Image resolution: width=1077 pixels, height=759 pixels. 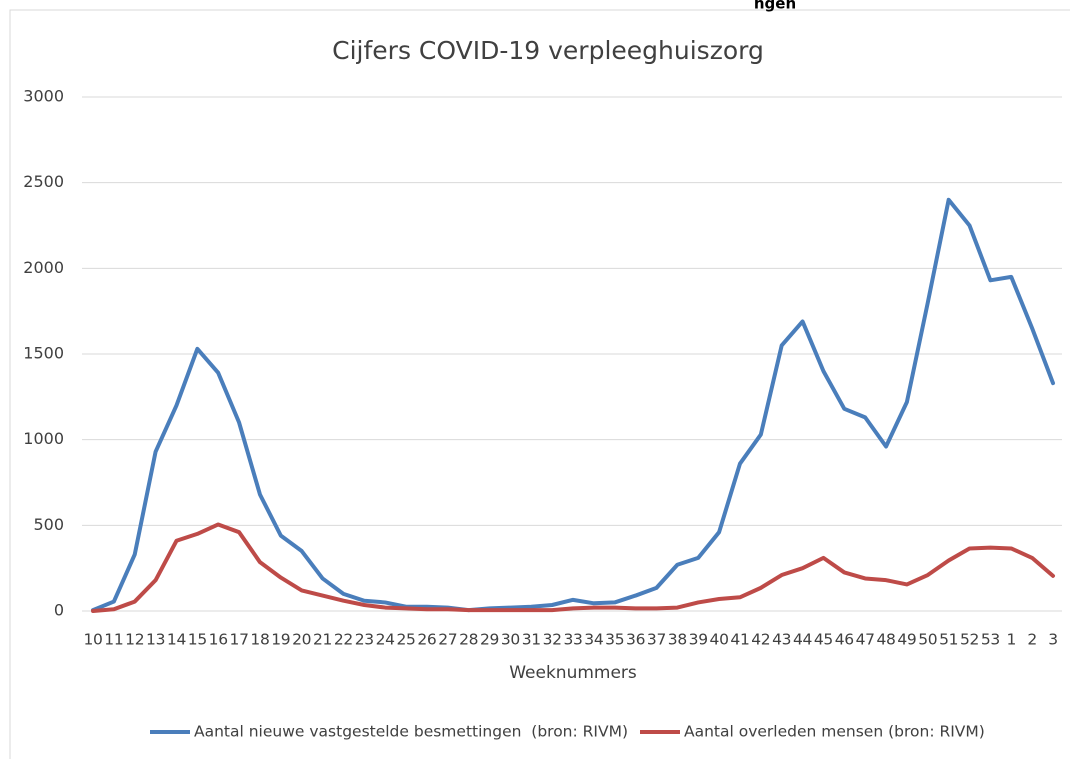 I want to click on y-tick-label: 0, so click(x=59, y=610).